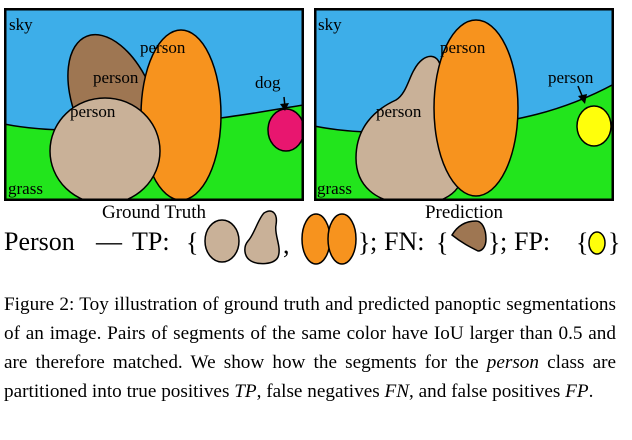 The width and height of the screenshot is (632, 440). Describe the element at coordinates (39, 241) in the screenshot. I see `legend-class-name: Person` at that location.